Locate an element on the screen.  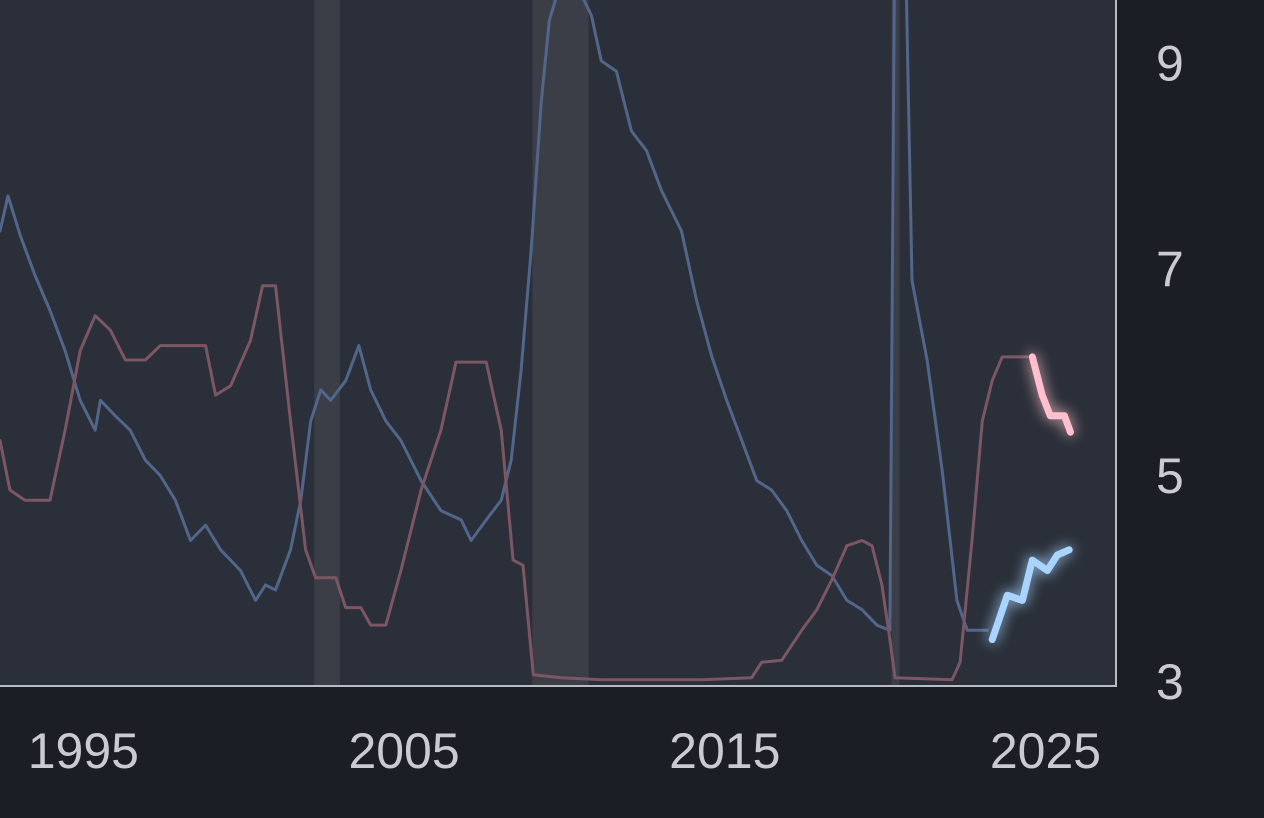
y-tick-label: 5 is located at coordinates (1170, 476).